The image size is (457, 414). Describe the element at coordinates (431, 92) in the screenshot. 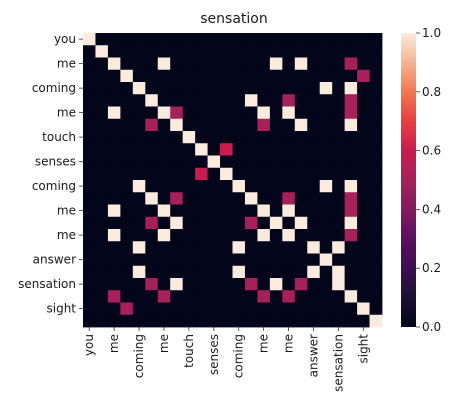

I see `colorbar-tick-label: 0.8` at that location.